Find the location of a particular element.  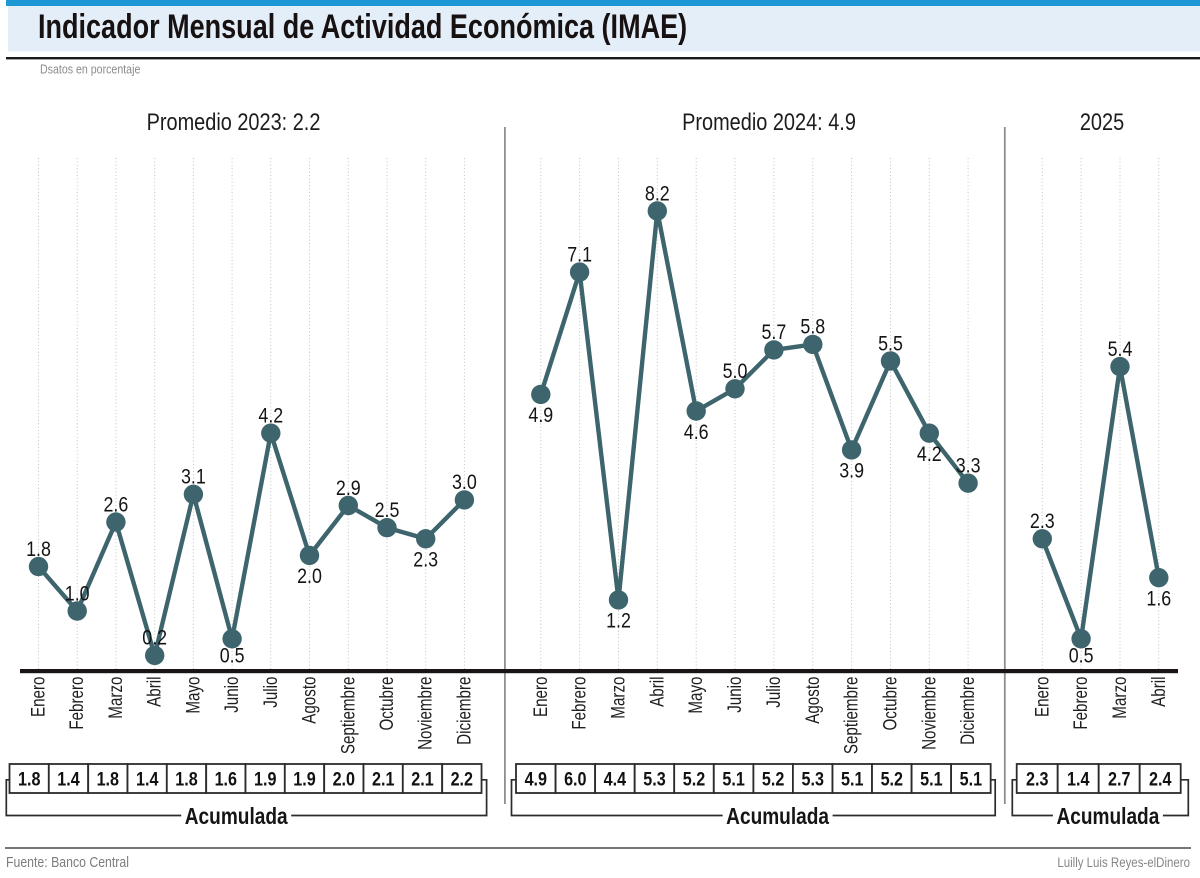

svg-text: 2.2 is located at coordinates (462, 779).